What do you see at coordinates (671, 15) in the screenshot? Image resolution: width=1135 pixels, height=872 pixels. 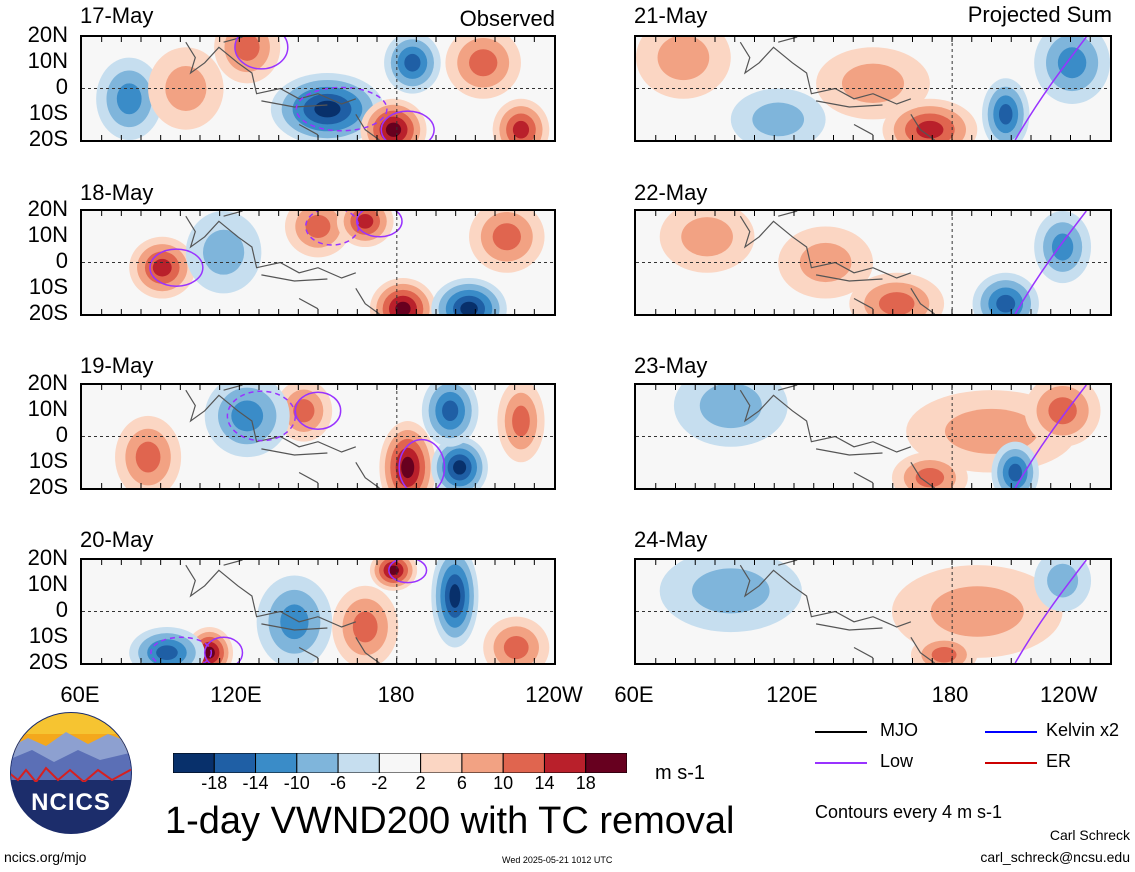 I see `panel-date: 21-May` at bounding box center [671, 15].